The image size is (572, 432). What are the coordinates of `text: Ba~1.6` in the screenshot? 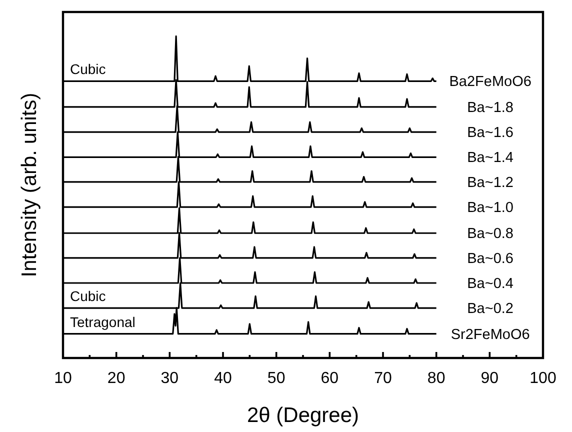 It's located at (490, 133).